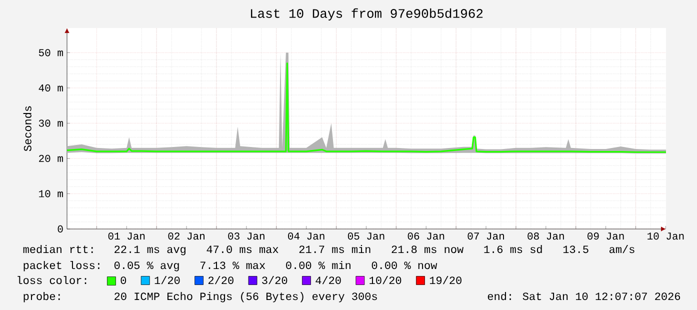  Describe the element at coordinates (546, 236) in the screenshot. I see `x-tick-label: 08 Jan` at that location.